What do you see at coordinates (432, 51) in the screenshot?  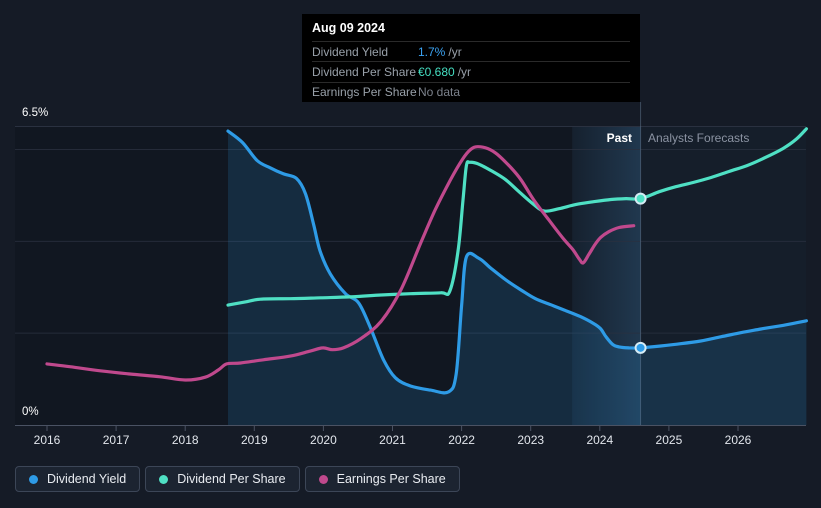 I see `tooltip-value: 1.7%` at bounding box center [432, 51].